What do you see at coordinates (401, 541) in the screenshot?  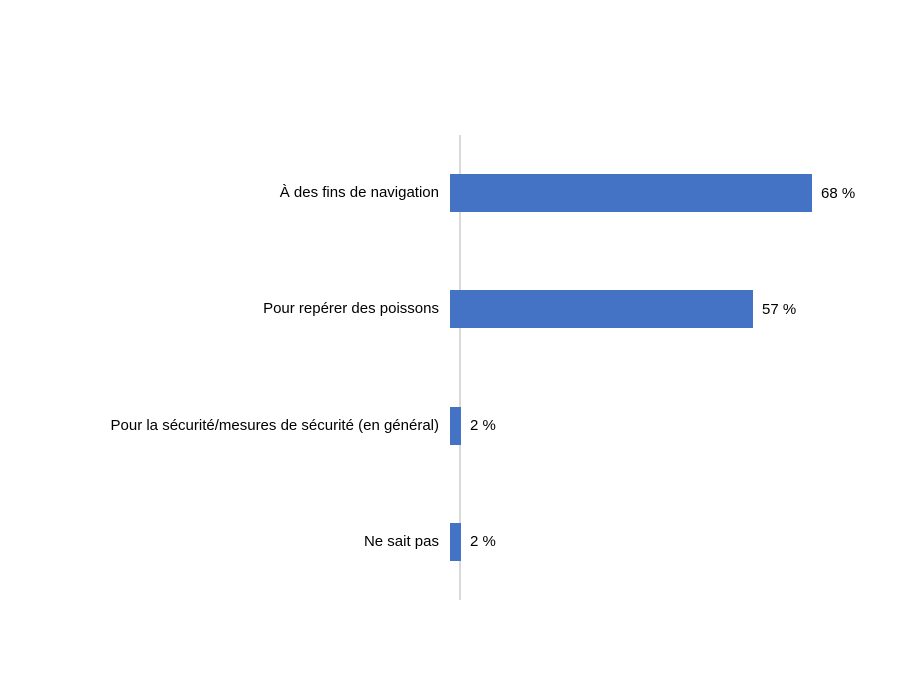 I see `category-label: Ne sait pas` at bounding box center [401, 541].